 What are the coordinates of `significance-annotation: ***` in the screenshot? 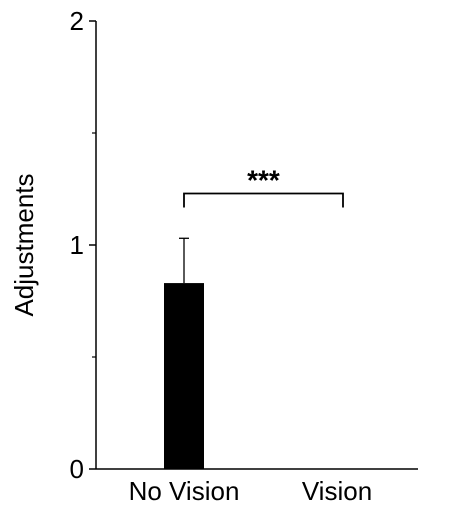 It's located at (263, 186).